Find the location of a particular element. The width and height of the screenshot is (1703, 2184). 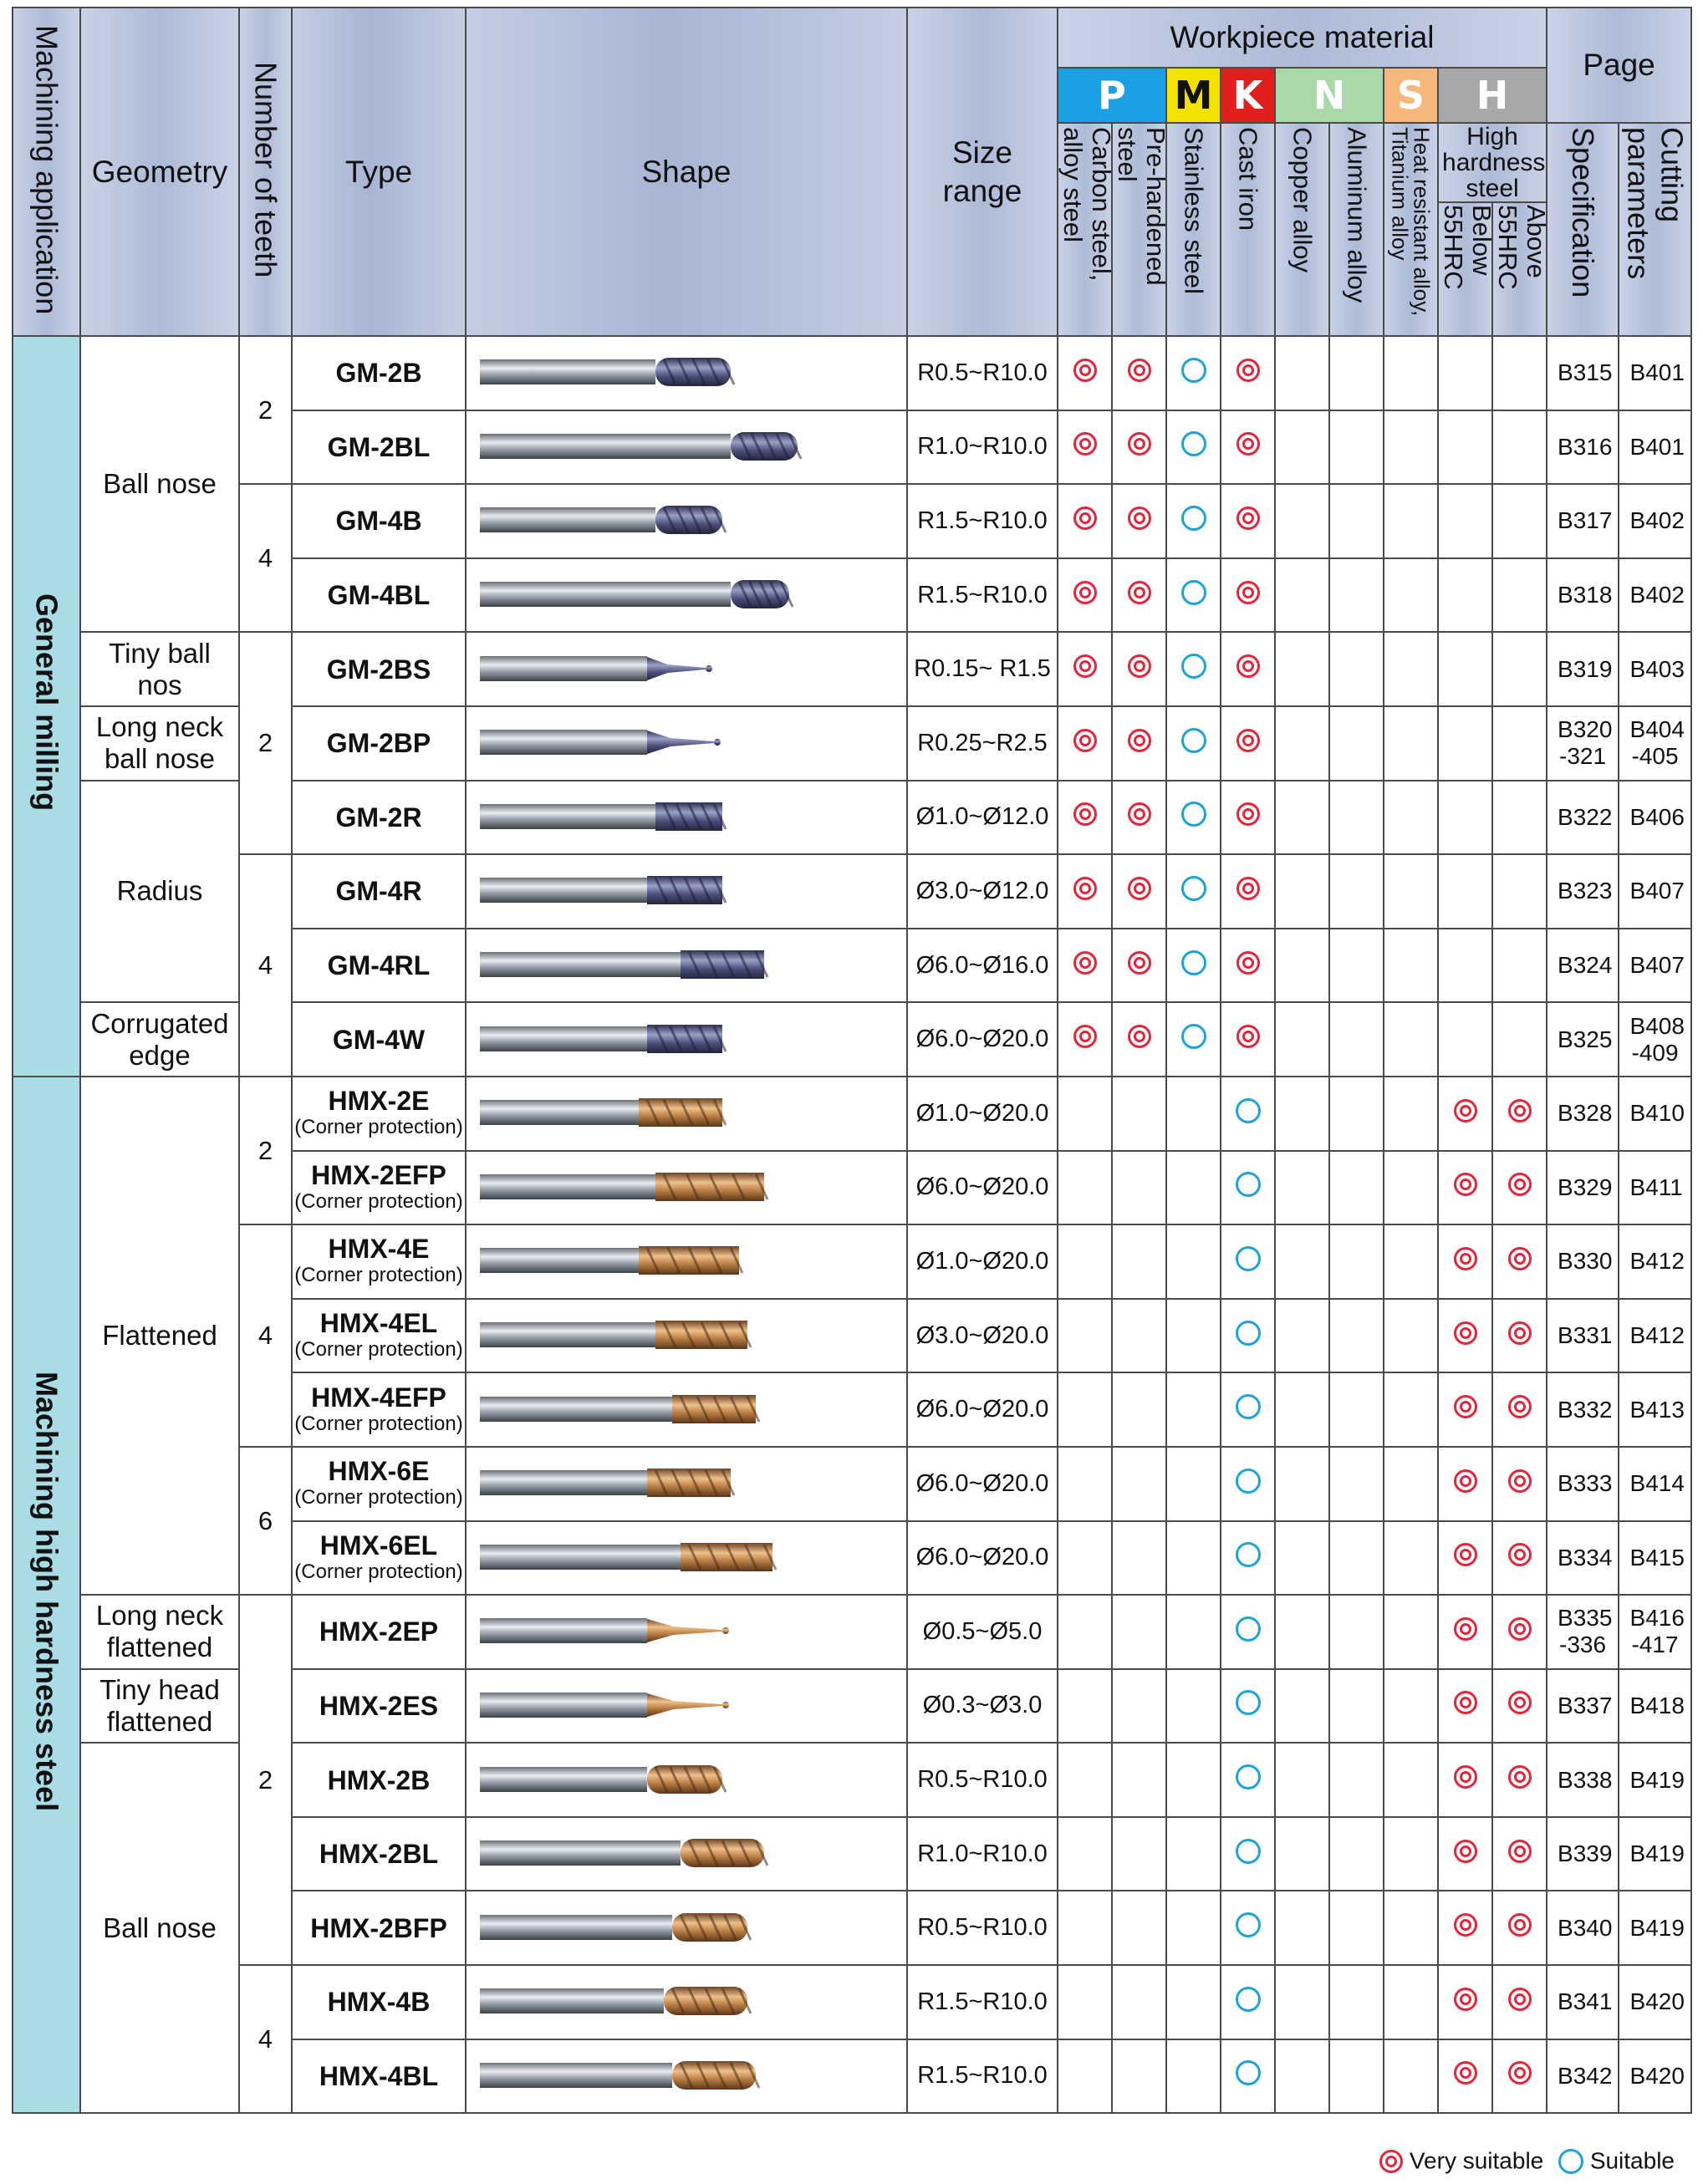

specification-page-cell: B338 is located at coordinates (1583, 1780).